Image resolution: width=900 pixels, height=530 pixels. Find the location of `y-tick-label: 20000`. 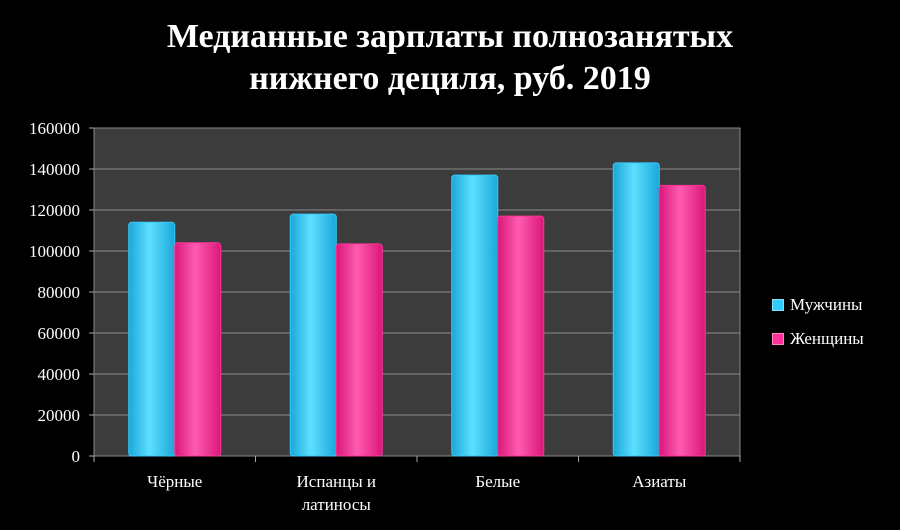

y-tick-label: 20000 is located at coordinates (59, 415).